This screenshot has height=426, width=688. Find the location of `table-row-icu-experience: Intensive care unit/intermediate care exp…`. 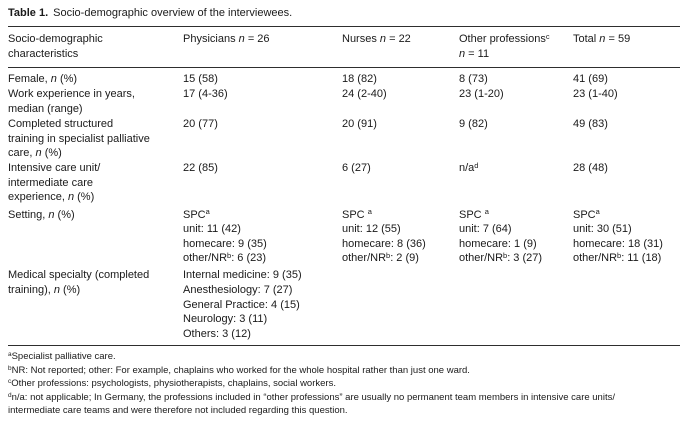

table-row-icu-experience: Intensive care unit/intermediate care exp… is located at coordinates (344, 183).